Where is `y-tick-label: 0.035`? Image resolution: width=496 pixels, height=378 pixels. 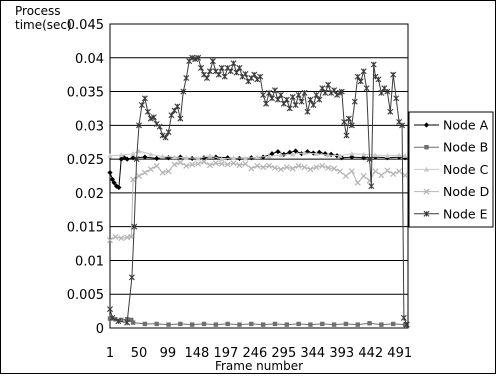 y-tick-label: 0.035 is located at coordinates (85, 93).